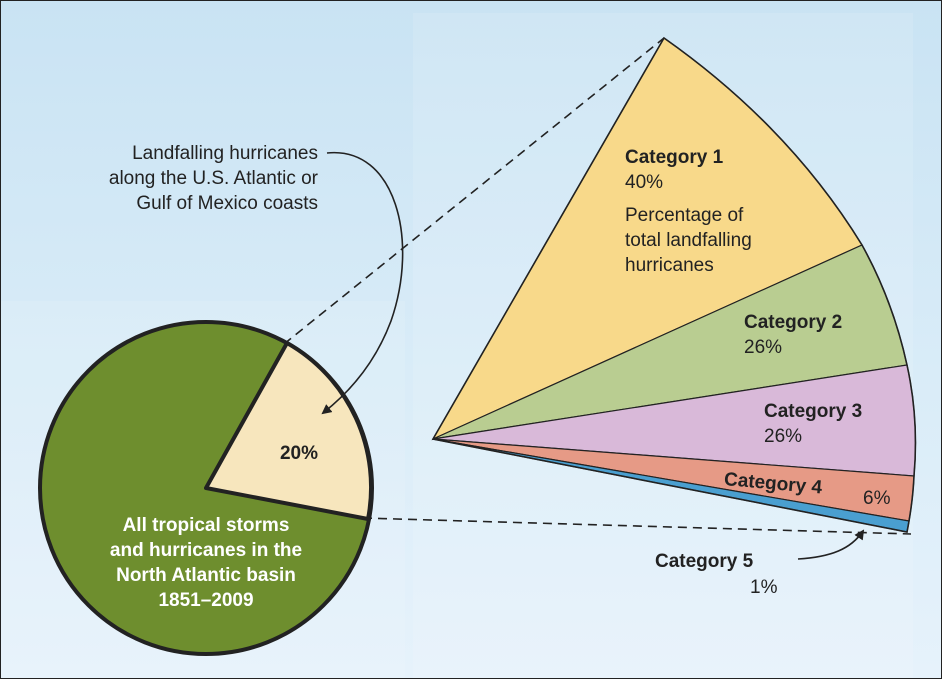 This screenshot has width=942, height=680. What do you see at coordinates (688, 240) in the screenshot?
I see `fan-note-line: total landfalling` at bounding box center [688, 240].